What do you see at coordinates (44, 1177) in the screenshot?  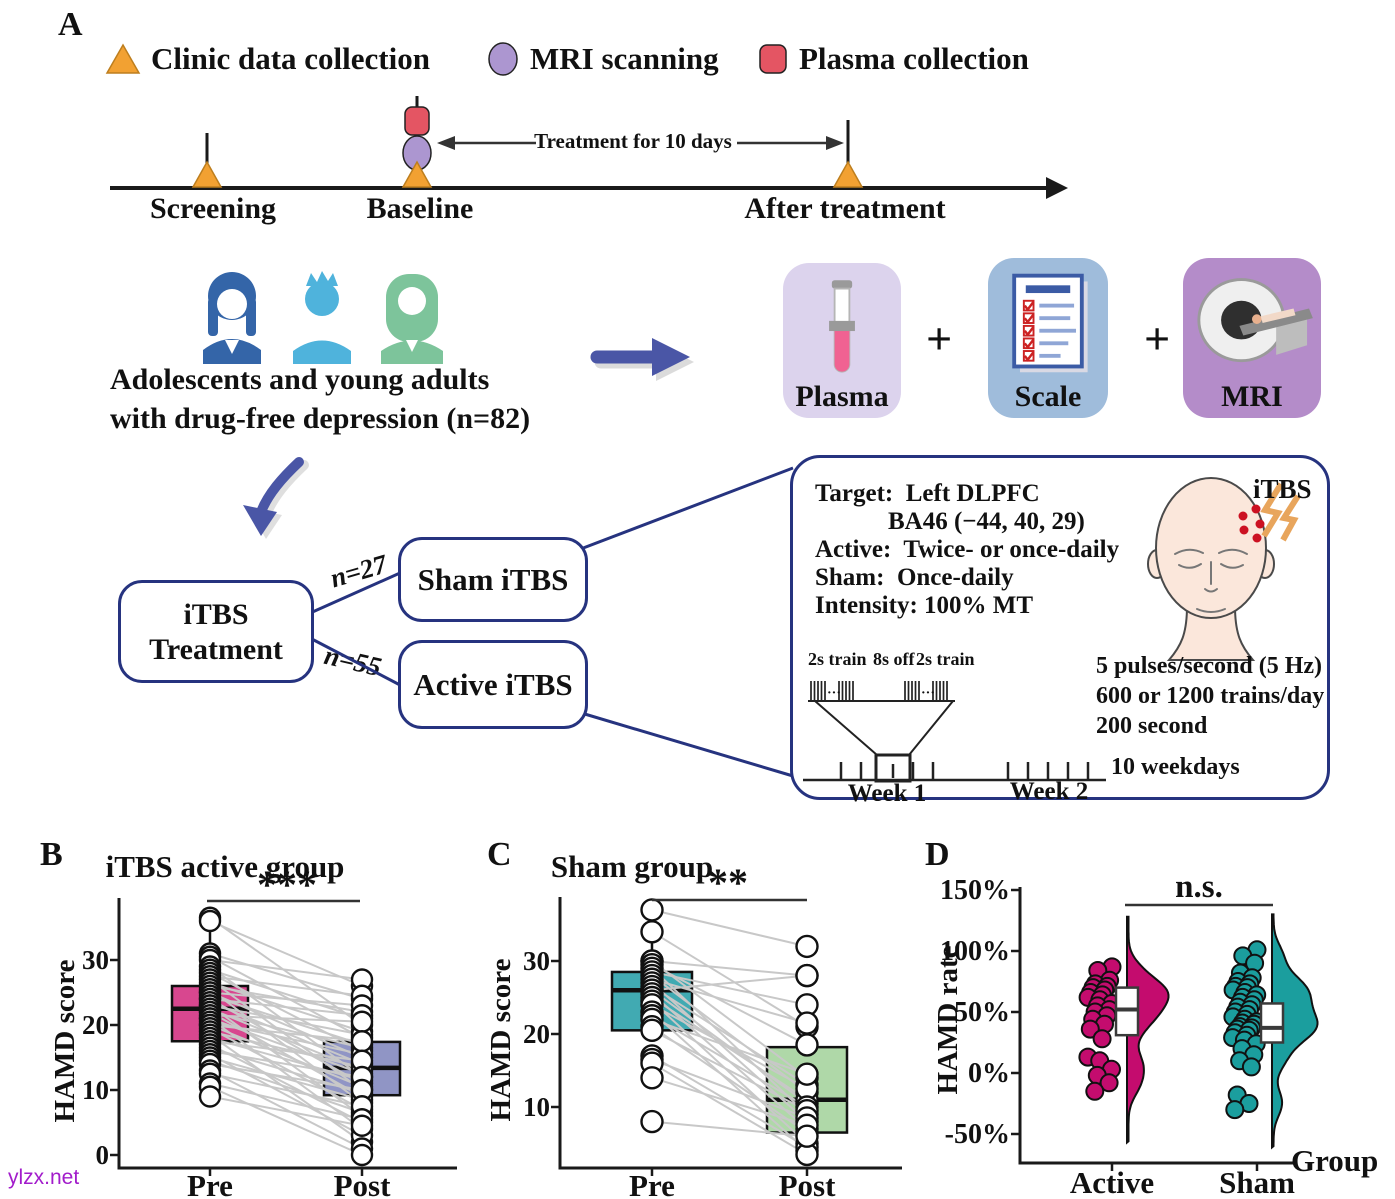 I see `watermark: ylzx.net` at bounding box center [44, 1177].